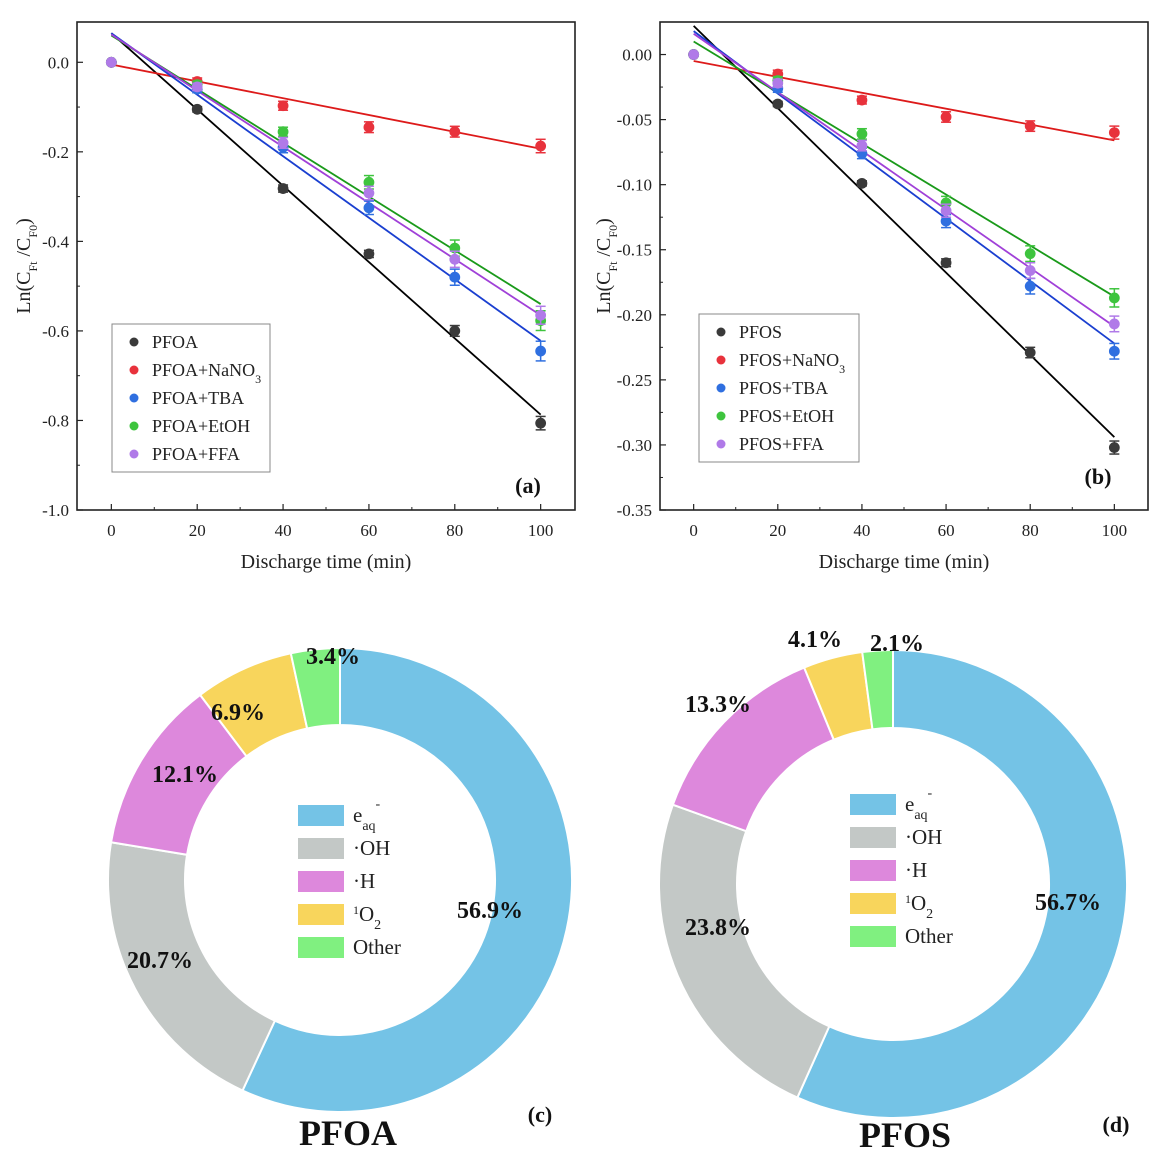  Describe the element at coordinates (783, 388) in the screenshot. I see `legend-label: PFOS+TBA` at that location.